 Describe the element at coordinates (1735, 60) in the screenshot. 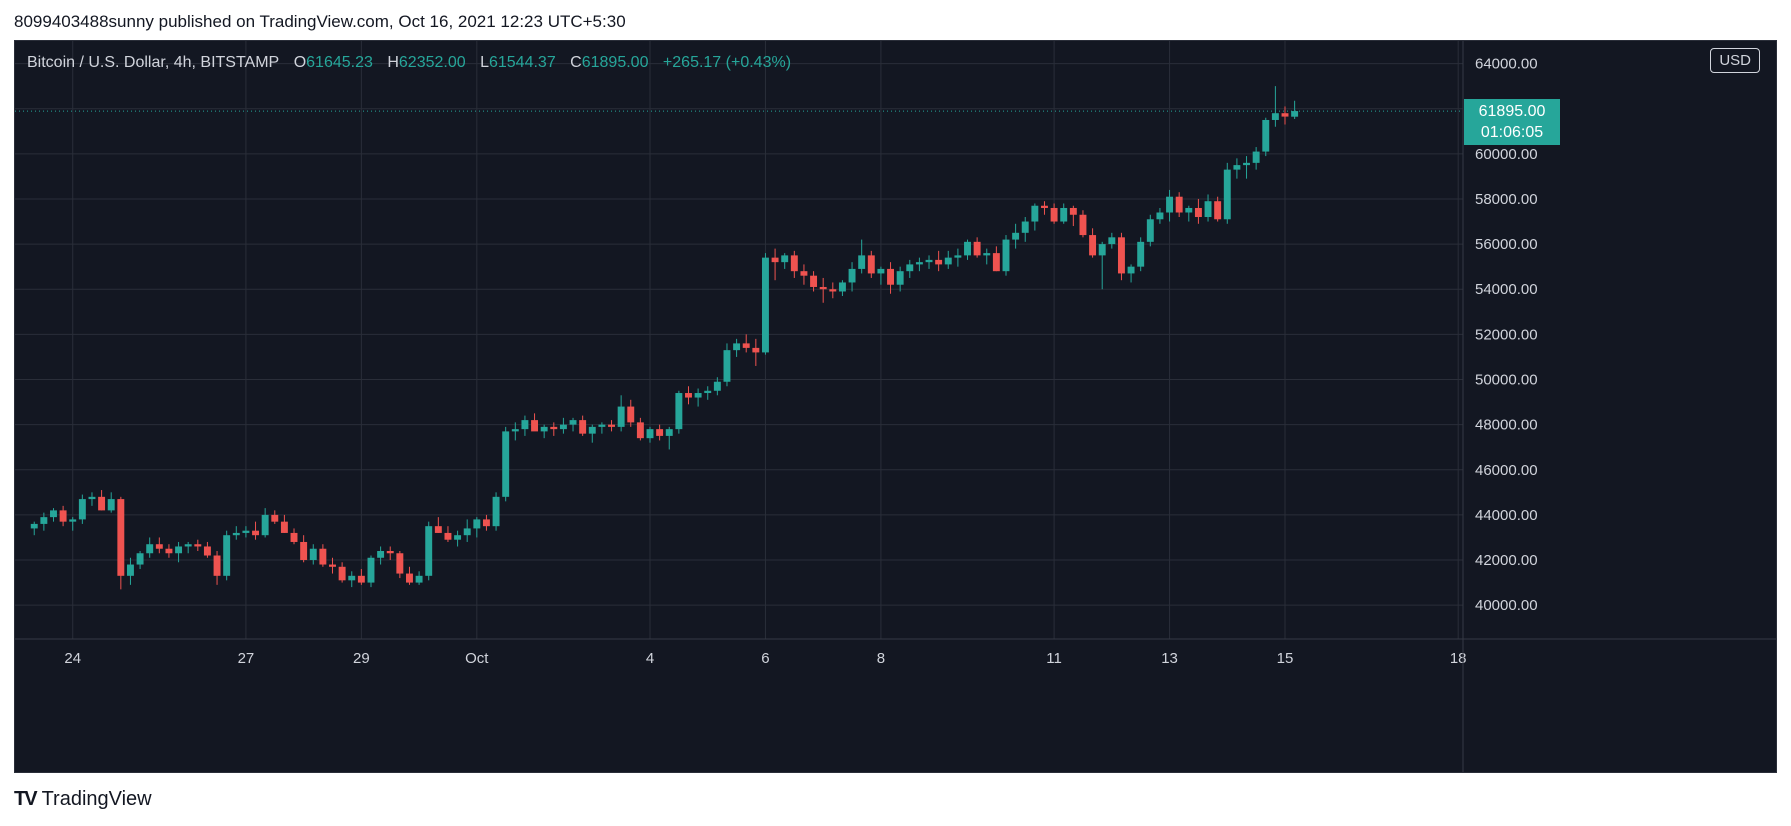

I see `currency-button: USD` at that location.